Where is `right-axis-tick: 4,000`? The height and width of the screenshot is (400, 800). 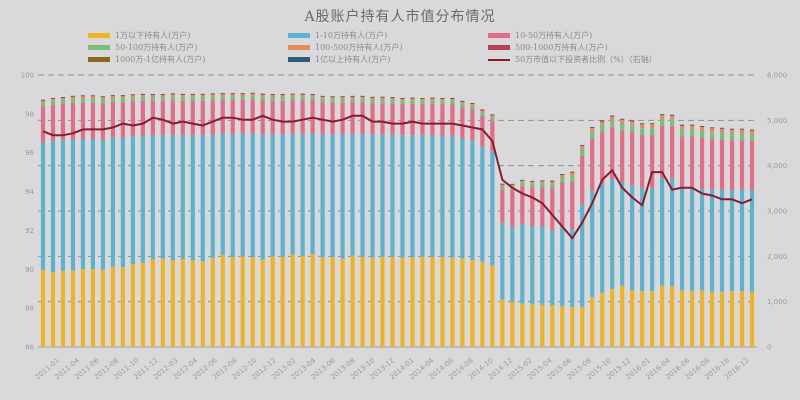
right-axis-tick: 4,000 is located at coordinates (777, 166).